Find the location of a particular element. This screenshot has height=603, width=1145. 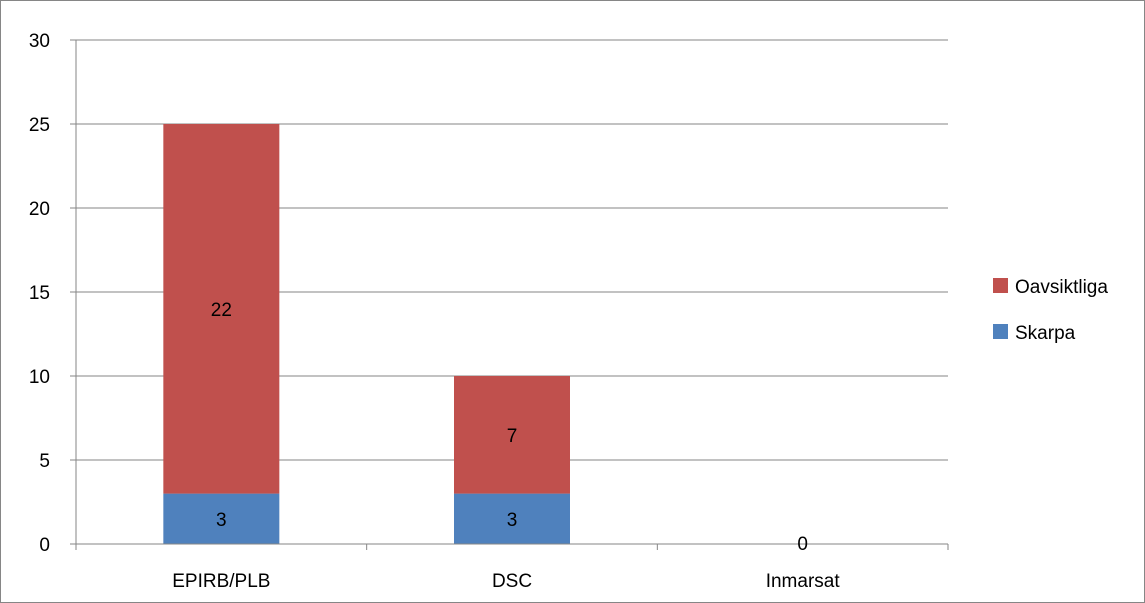

legend-label-oavsiktliga: Oavsiktliga is located at coordinates (1061, 287).